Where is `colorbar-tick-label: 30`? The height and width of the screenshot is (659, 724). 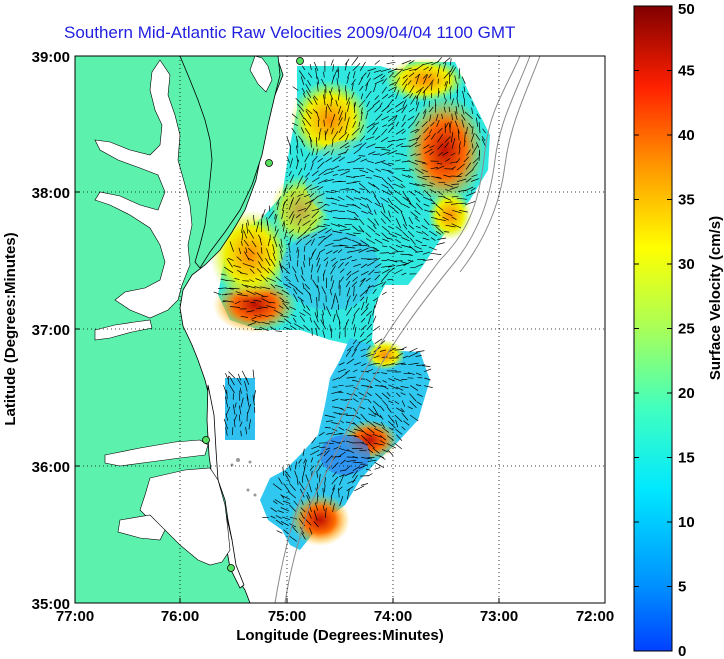 colorbar-tick-label: 30 is located at coordinates (686, 264).